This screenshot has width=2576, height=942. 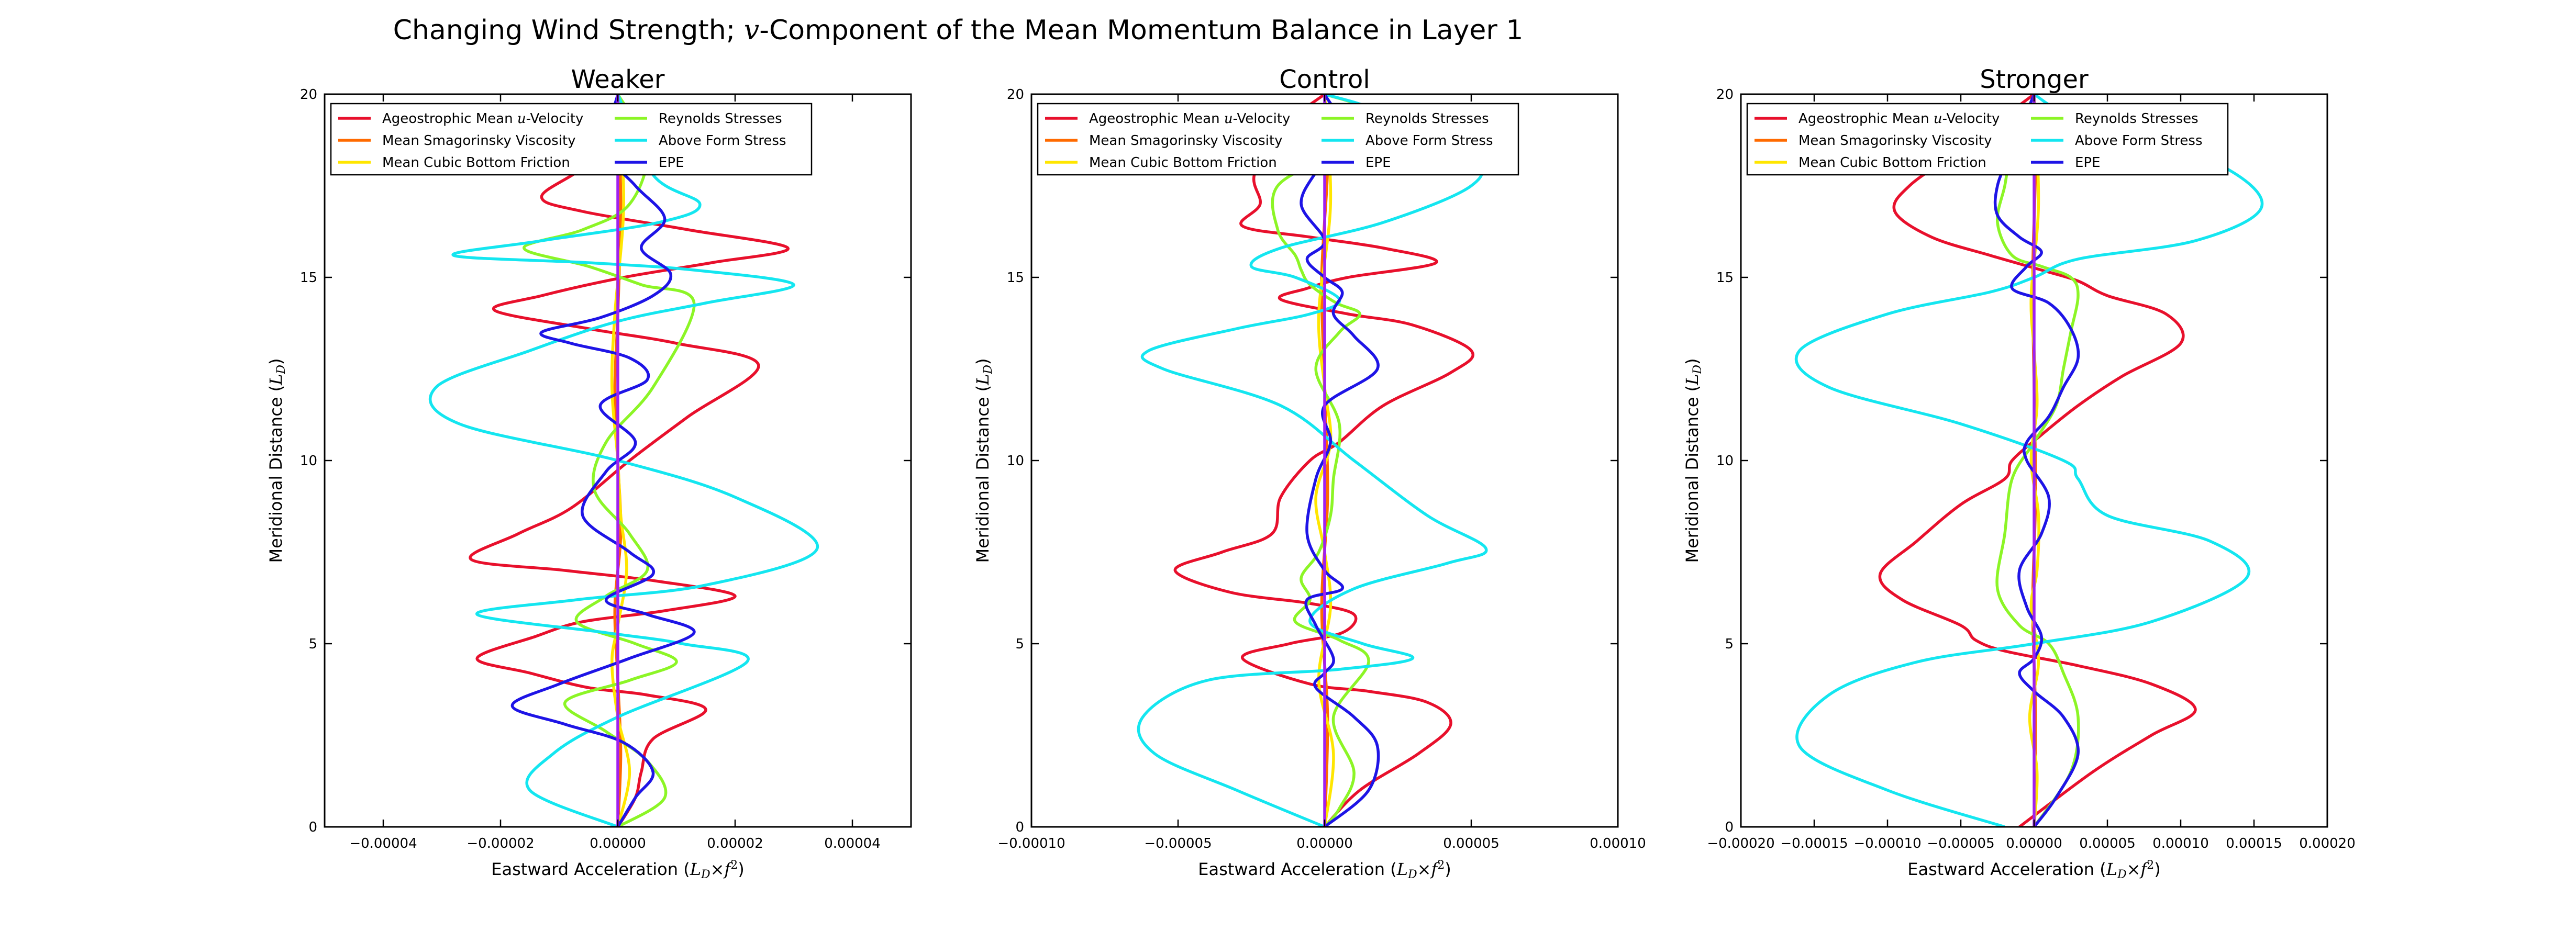 I want to click on panel-title: Control, so click(x=1324, y=79).